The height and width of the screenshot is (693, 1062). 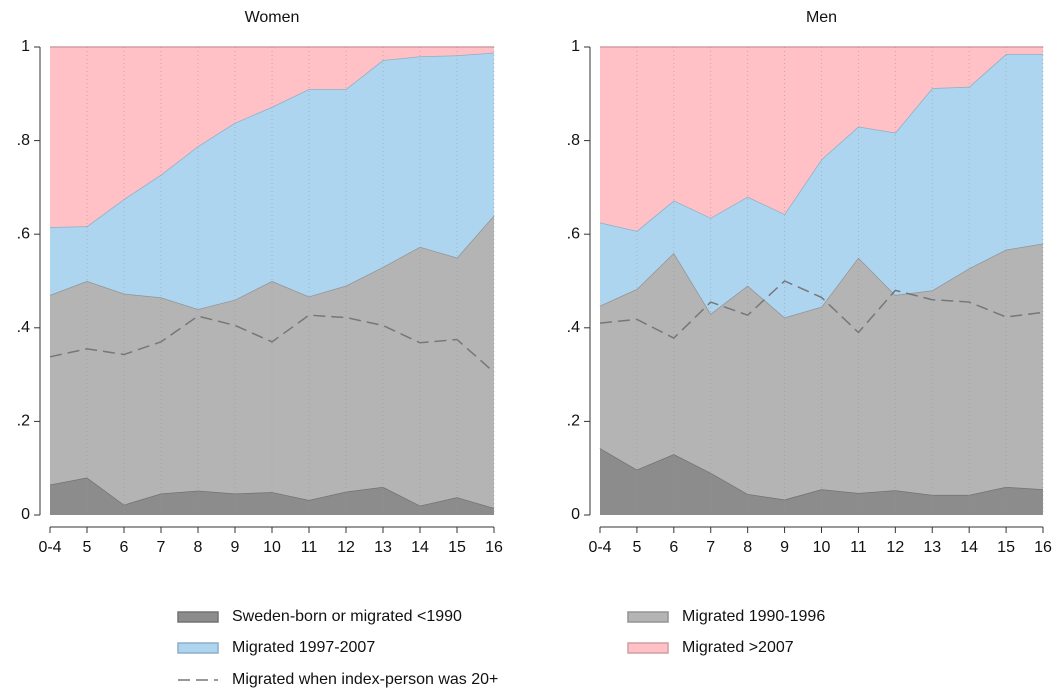 What do you see at coordinates (365, 679) in the screenshot?
I see `legend-label: Migrated when index-person was 20+` at bounding box center [365, 679].